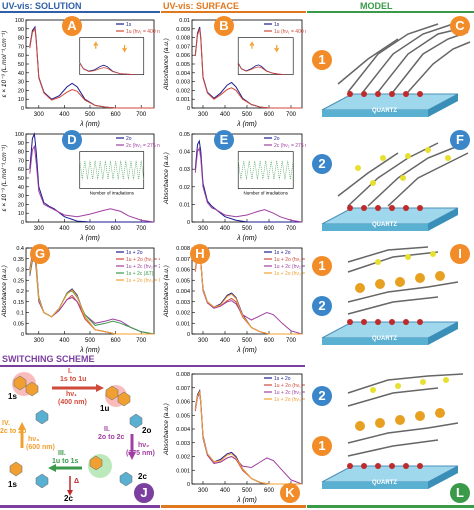  What do you see at coordinates (21, 161) in the screenshot?
I see `y-tick-label-d: 70` at bounding box center [21, 161].